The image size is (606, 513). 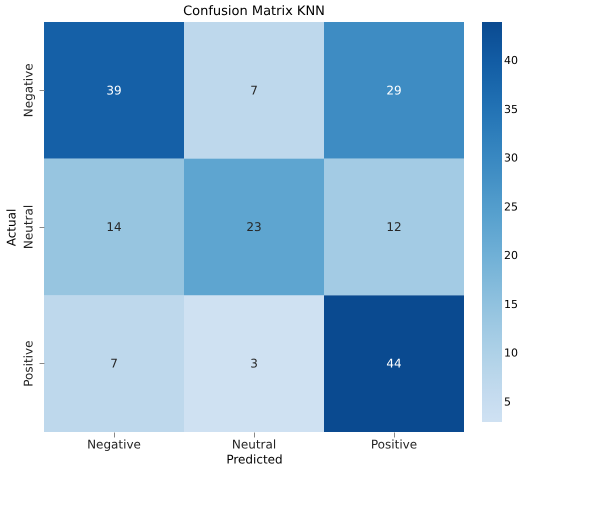 I want to click on chart-title: Confusion Matrix KNN, so click(x=254, y=11).